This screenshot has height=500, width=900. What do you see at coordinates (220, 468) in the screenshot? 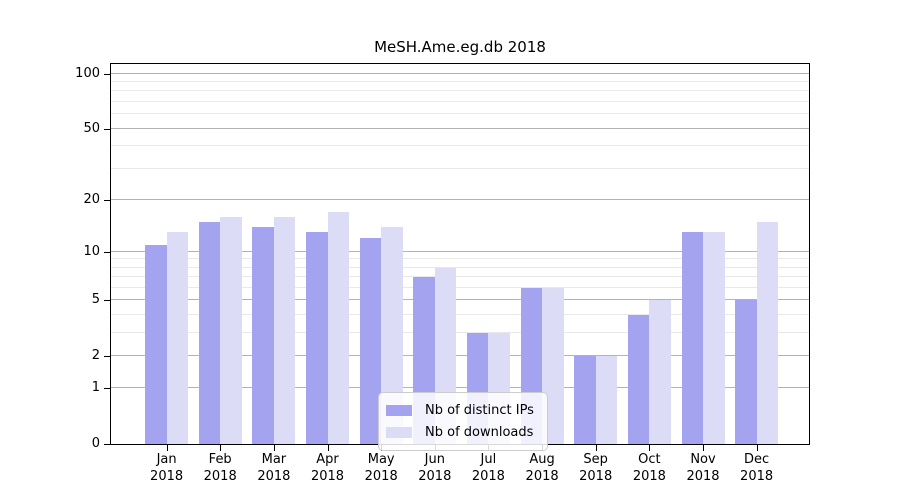
I see `x-tick-label-feb: Feb 2018` at bounding box center [220, 468].